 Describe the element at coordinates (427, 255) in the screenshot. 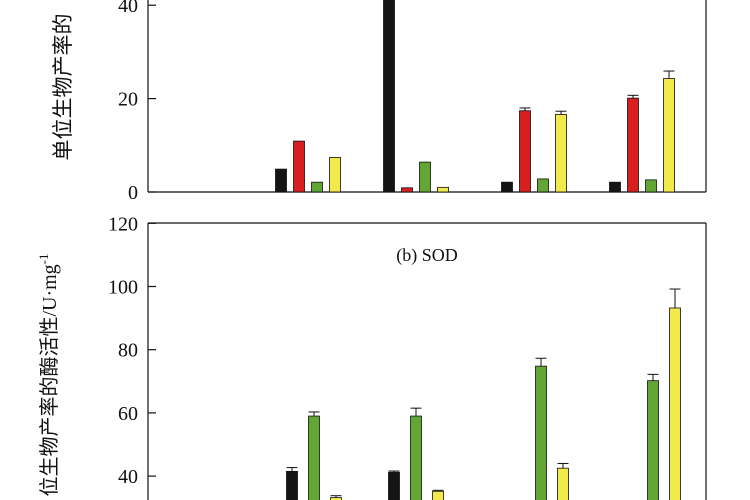

I see `panel-b-title: (b) SOD` at that location.